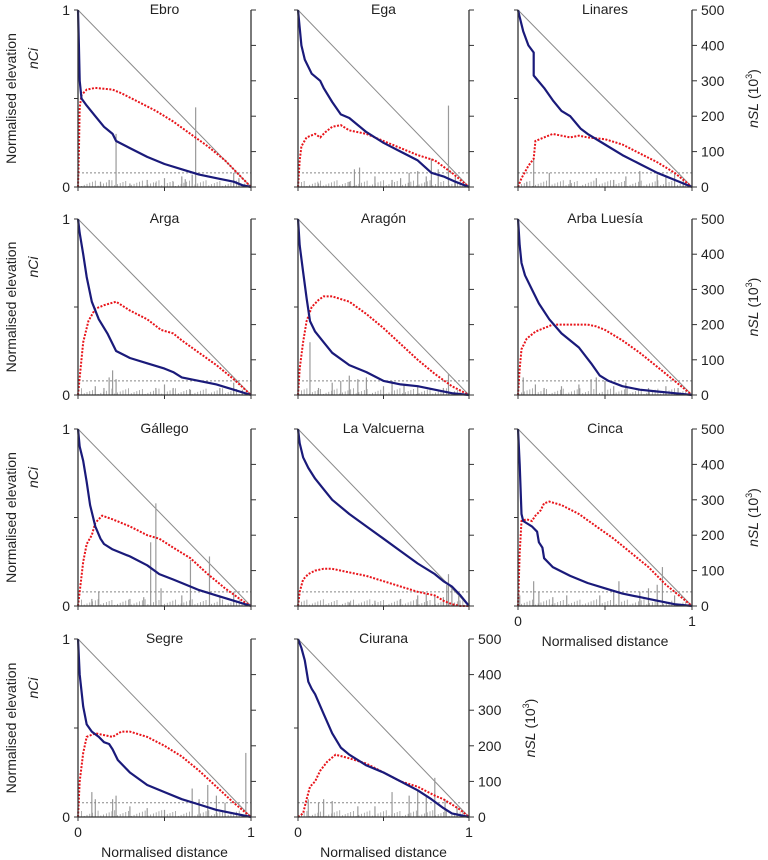 Image resolution: width=768 pixels, height=860 pixels. Describe the element at coordinates (165, 638) in the screenshot. I see `panel-title: Segre` at that location.